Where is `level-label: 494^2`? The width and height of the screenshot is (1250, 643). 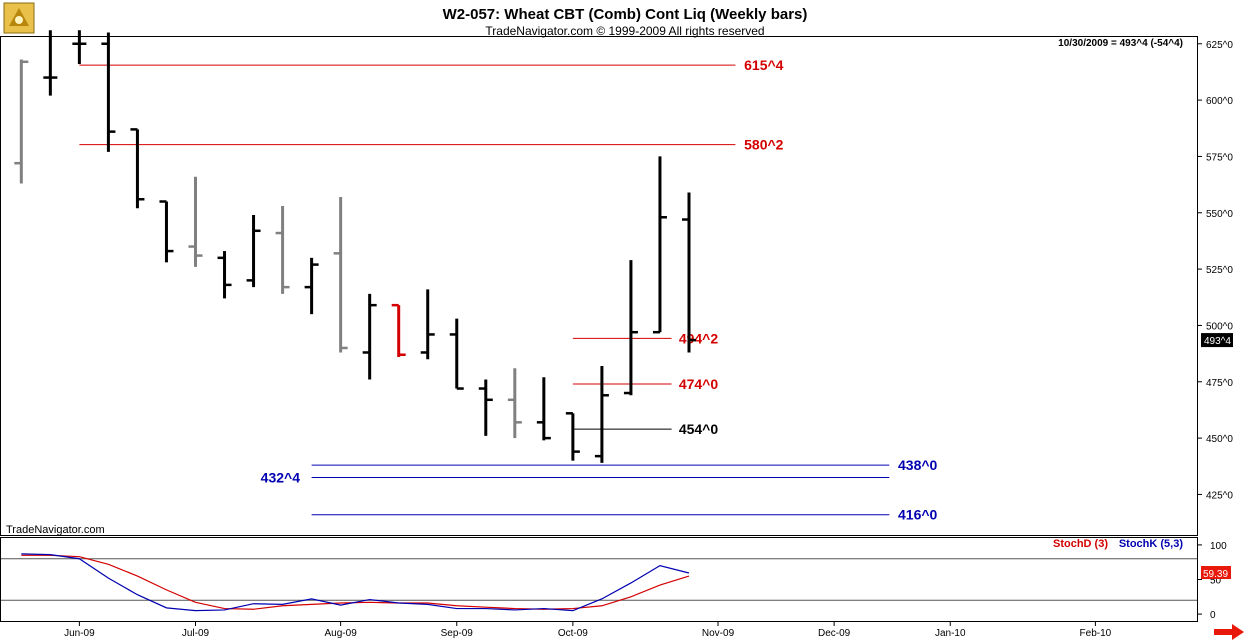
level-label: 494^2 is located at coordinates (699, 338).